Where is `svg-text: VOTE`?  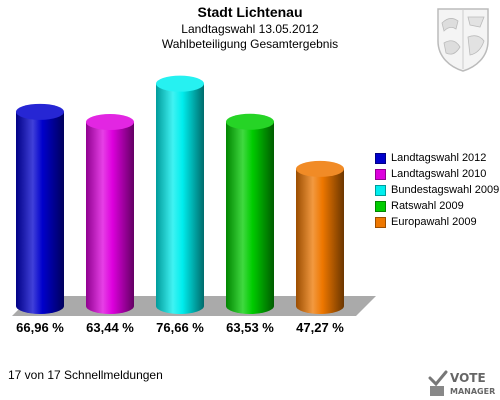 svg-text: VOTE is located at coordinates (468, 378).